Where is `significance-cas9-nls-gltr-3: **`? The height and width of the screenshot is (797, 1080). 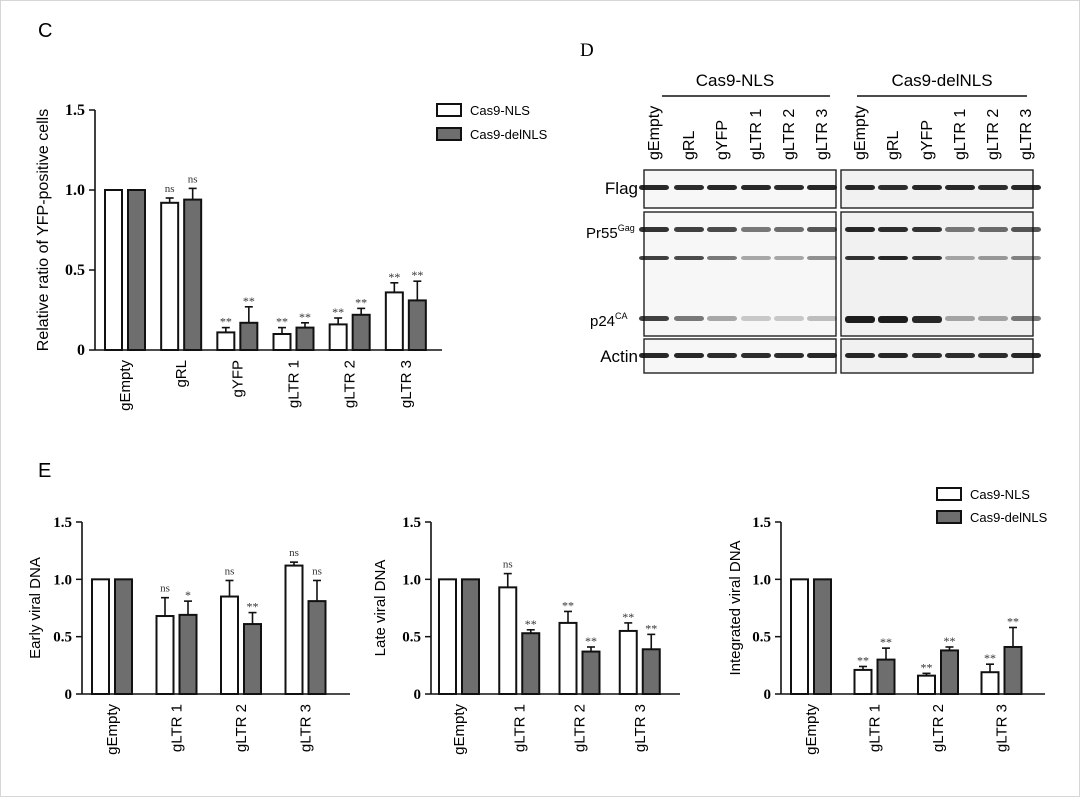
significance-cas9-nls-gltr-3: ** is located at coordinates (628, 617).